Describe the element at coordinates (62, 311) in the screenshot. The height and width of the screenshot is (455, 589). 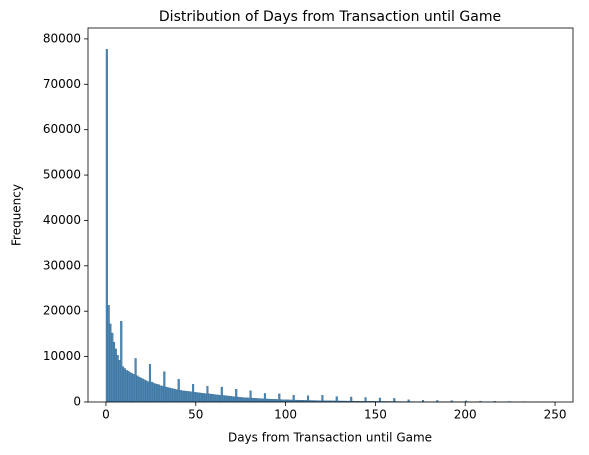
I see `y-tick-label: 20000` at that location.